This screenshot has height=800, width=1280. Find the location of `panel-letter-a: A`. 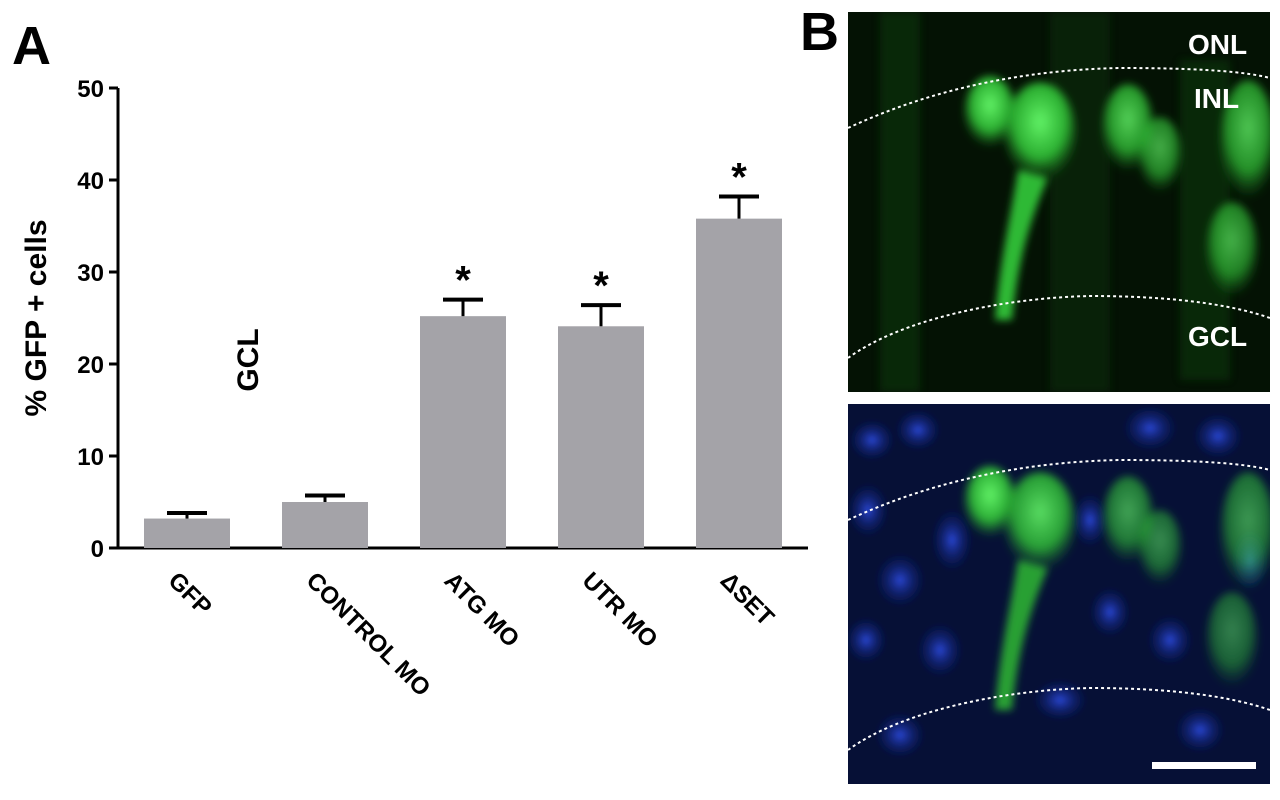

panel-letter-a: A is located at coordinates (31, 46).